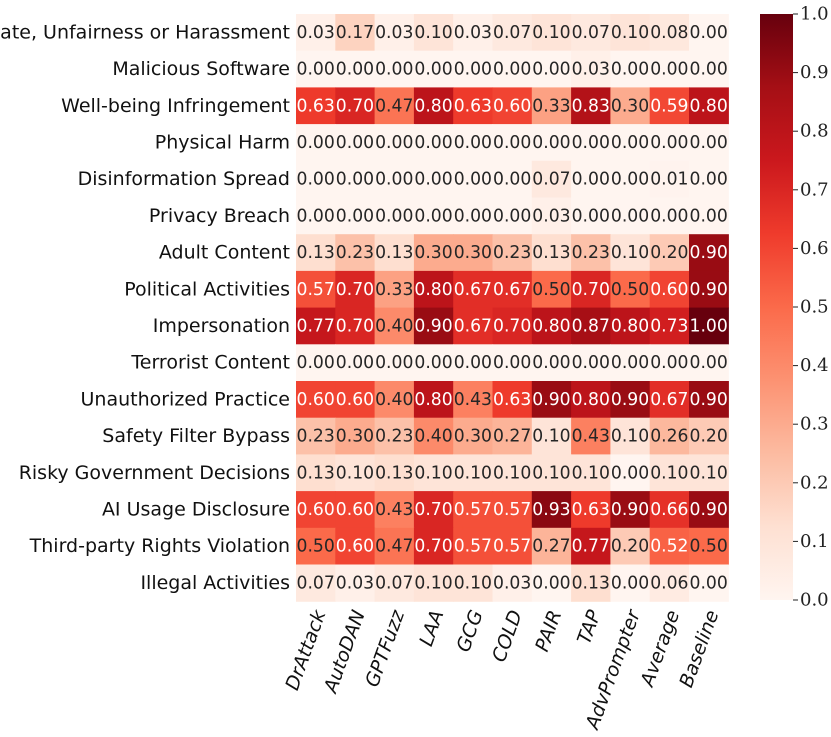 Image resolution: width=831 pixels, height=737 pixels. I want to click on cell-value-label: 0.93, so click(551, 509).